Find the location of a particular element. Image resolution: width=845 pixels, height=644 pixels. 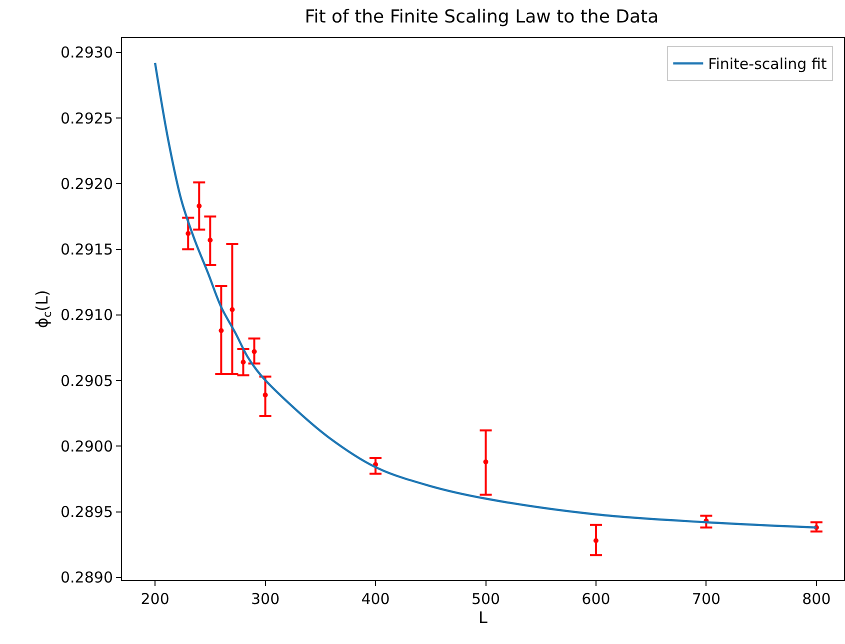

x-tick-label: 600 is located at coordinates (596, 599).